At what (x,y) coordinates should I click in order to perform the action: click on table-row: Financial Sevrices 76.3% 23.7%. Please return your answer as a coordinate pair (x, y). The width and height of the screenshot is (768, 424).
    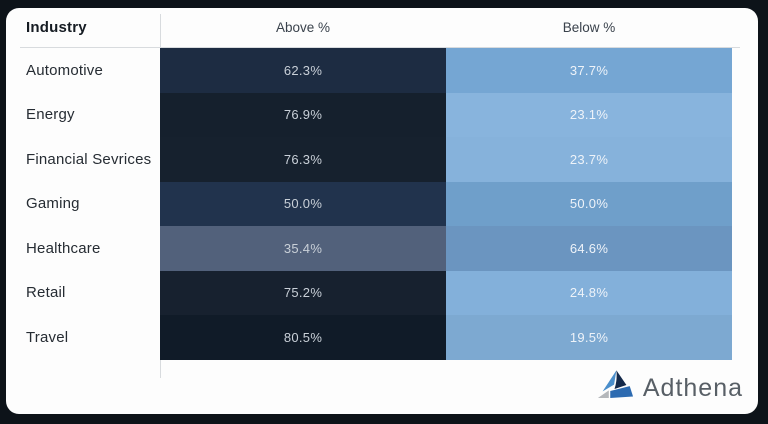
    Looking at the image, I should click on (369, 159).